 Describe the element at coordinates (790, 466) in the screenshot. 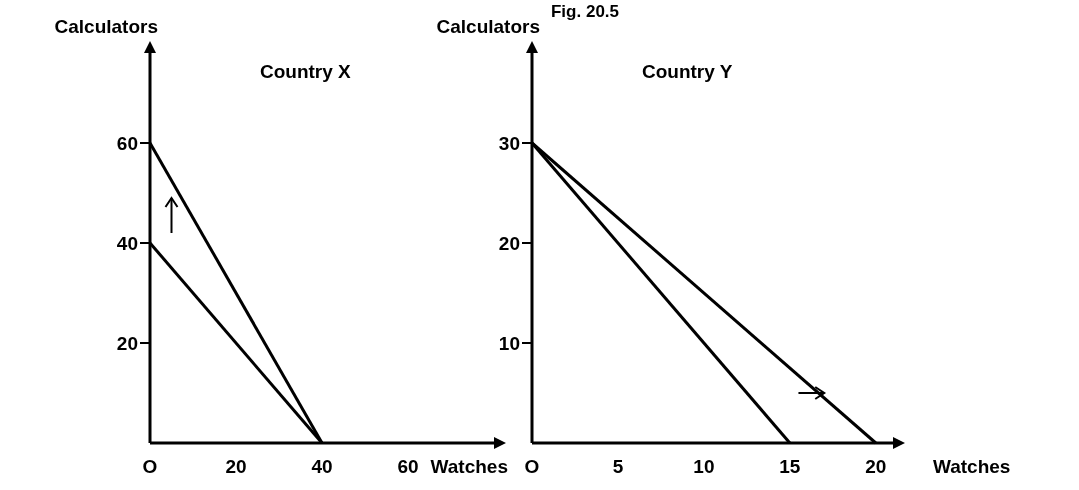

I see `x-tick-label: 15` at that location.